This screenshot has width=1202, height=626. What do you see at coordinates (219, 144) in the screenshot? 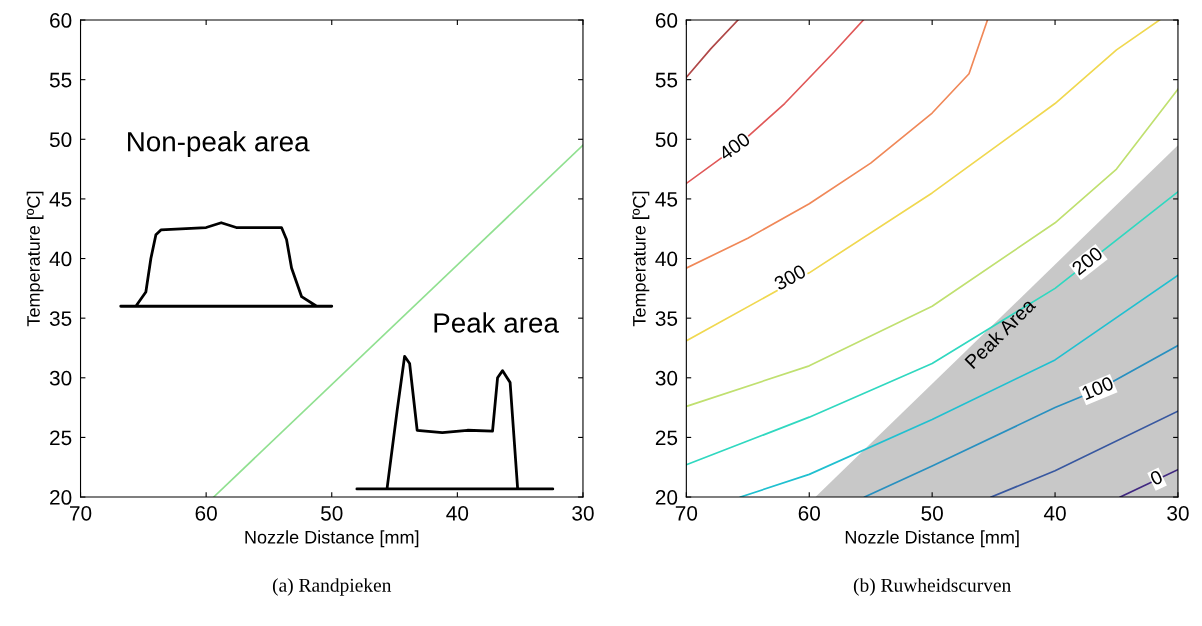
I see `annotation: Non-peak area` at bounding box center [219, 144].